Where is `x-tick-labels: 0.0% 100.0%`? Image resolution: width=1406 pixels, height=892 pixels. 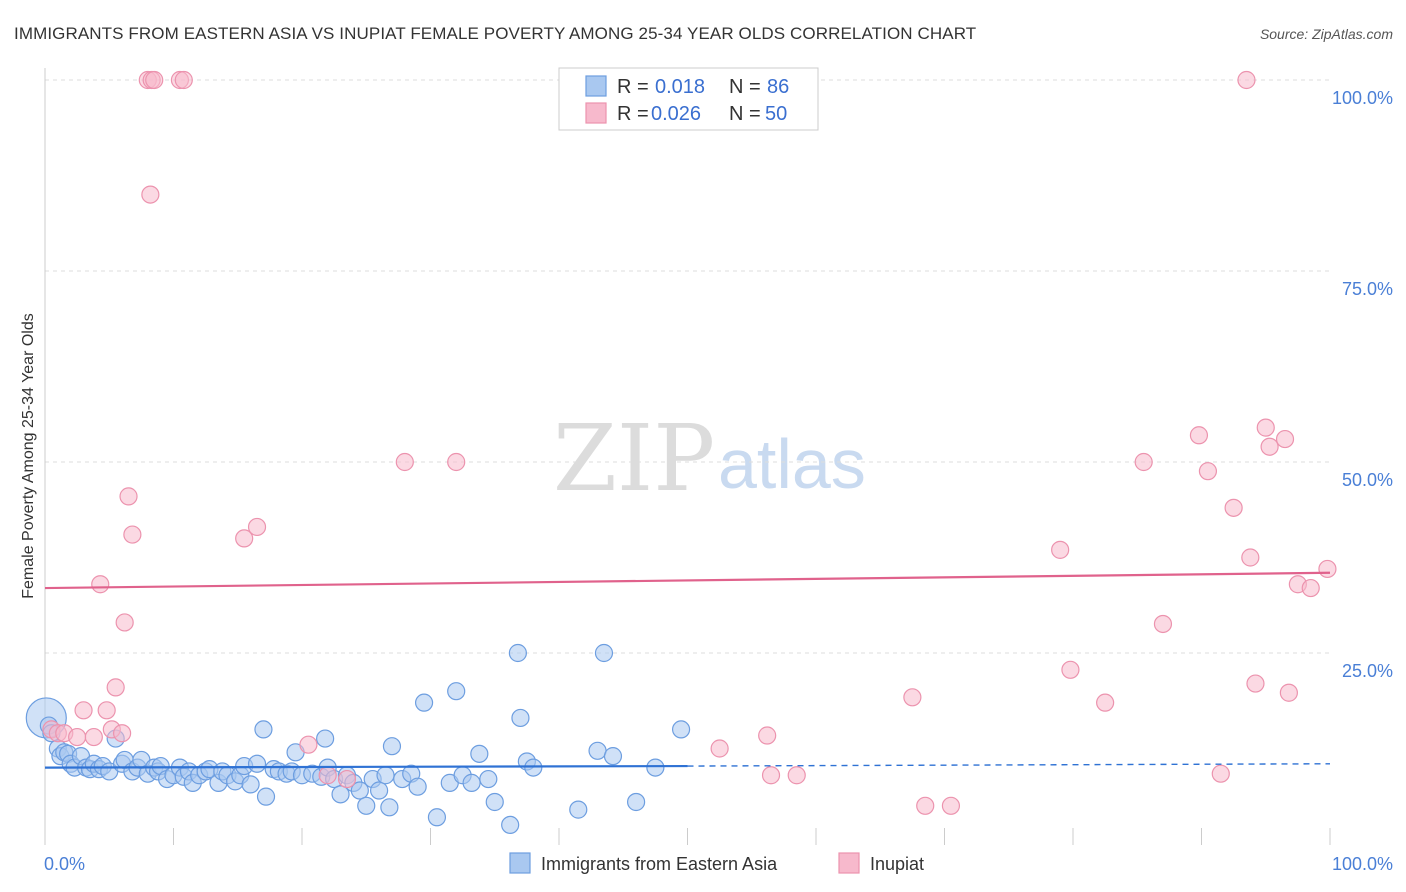 x-tick-labels: 0.0% 100.0% is located at coordinates (718, 864).